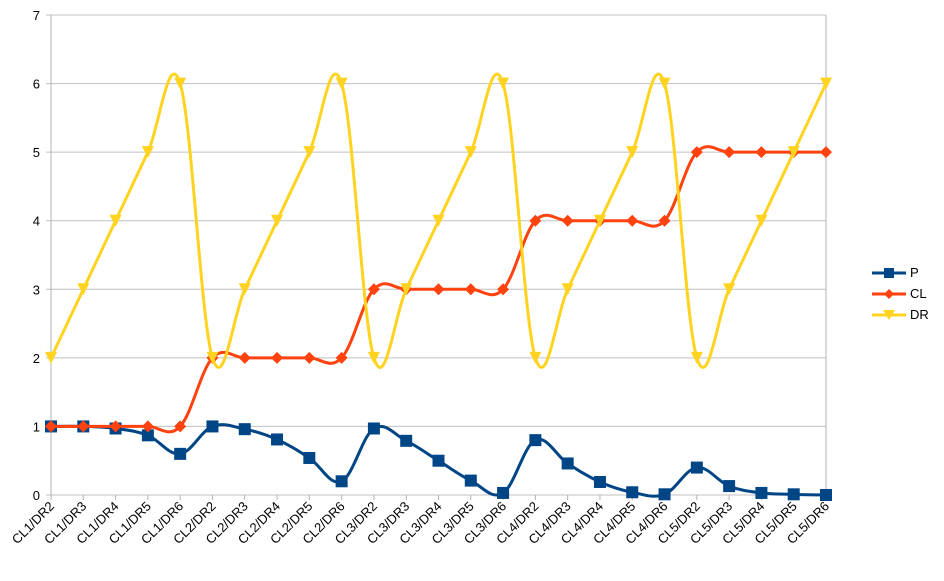 The image size is (944, 581). What do you see at coordinates (36, 358) in the screenshot?
I see `y-tick-label: 2` at bounding box center [36, 358].